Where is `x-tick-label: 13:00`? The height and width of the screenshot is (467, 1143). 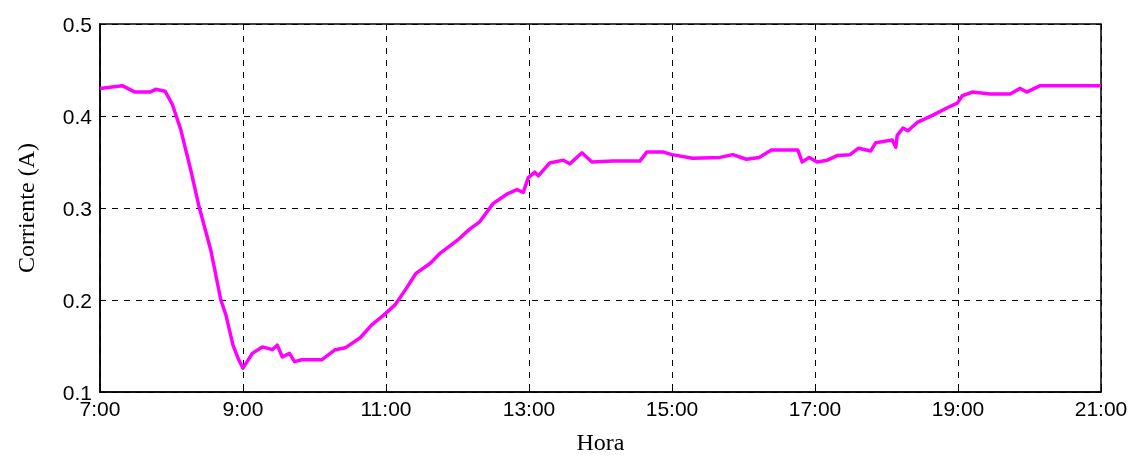 x-tick-label: 13:00 is located at coordinates (529, 408).